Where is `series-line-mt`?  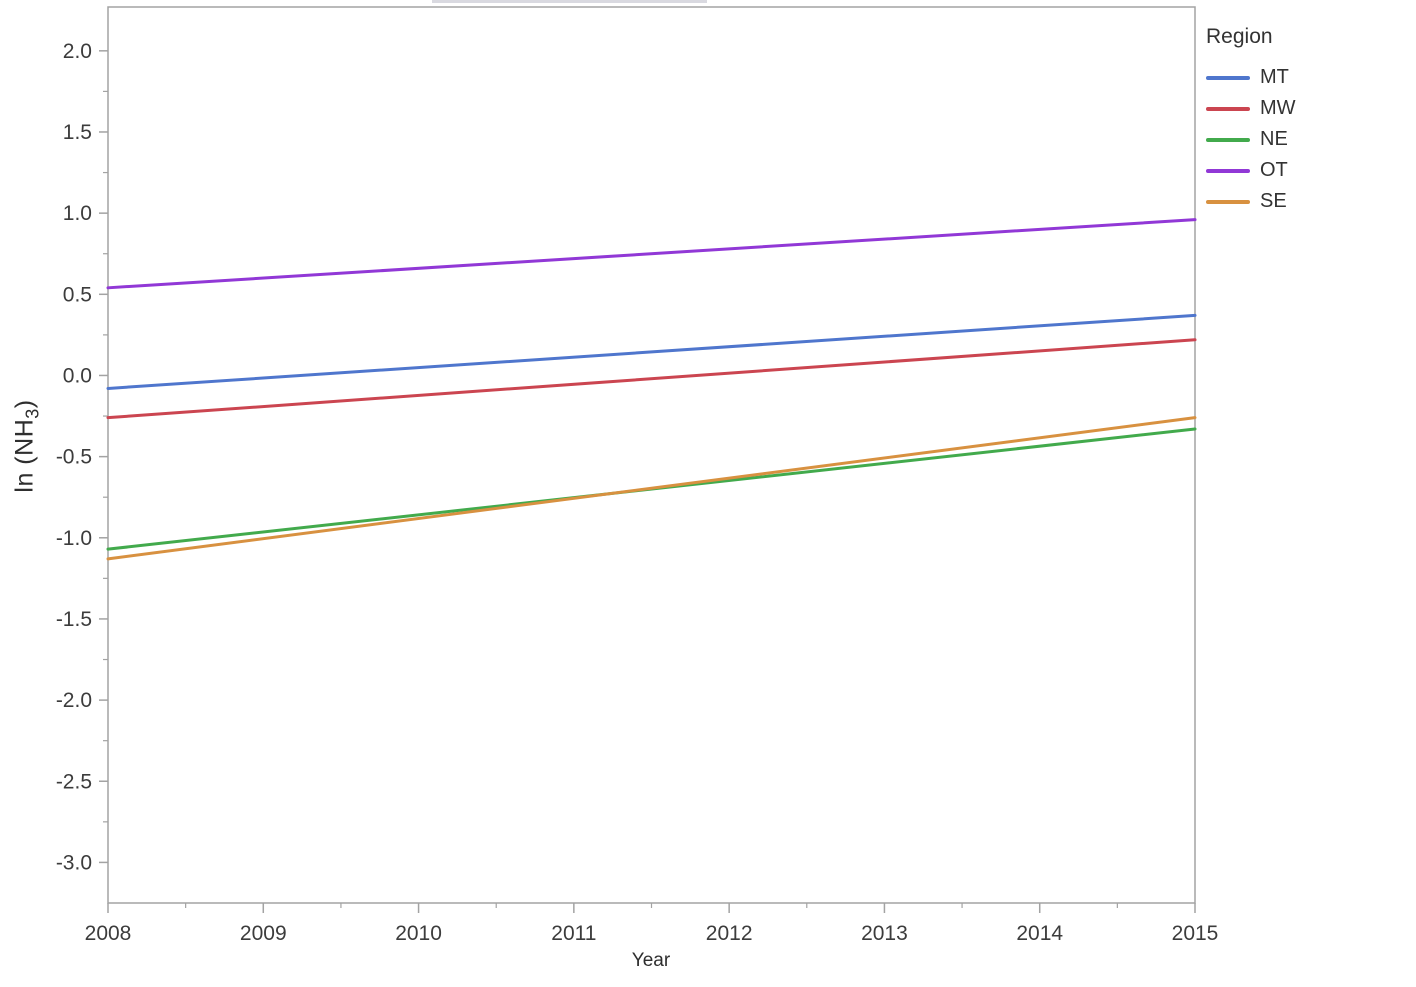 series-line-mt is located at coordinates (651, 351).